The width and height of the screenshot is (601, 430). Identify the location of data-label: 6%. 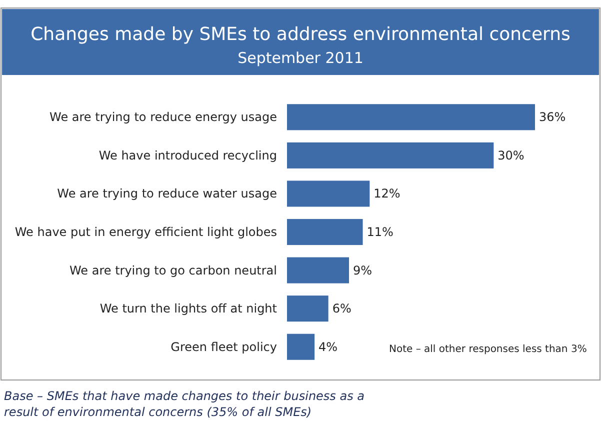
(342, 309).